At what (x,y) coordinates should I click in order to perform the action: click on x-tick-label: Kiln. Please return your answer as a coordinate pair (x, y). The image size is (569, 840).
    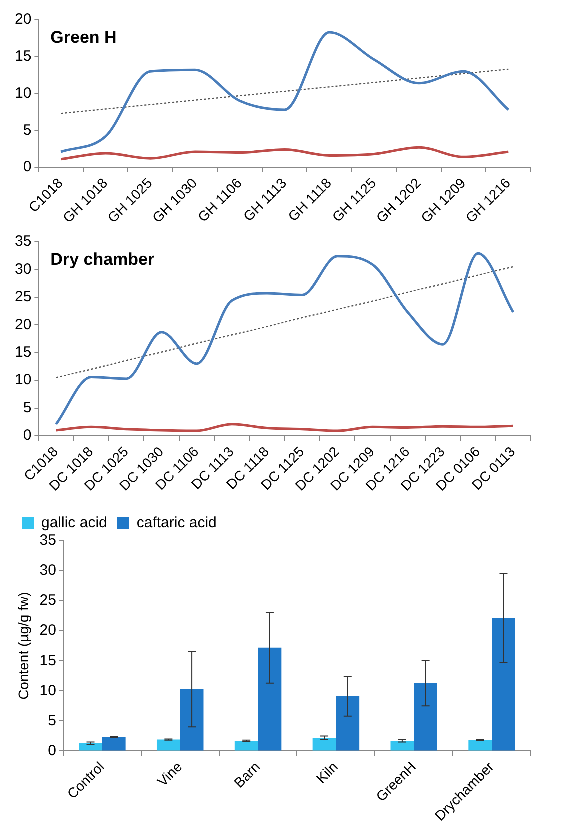
    Looking at the image, I should click on (327, 772).